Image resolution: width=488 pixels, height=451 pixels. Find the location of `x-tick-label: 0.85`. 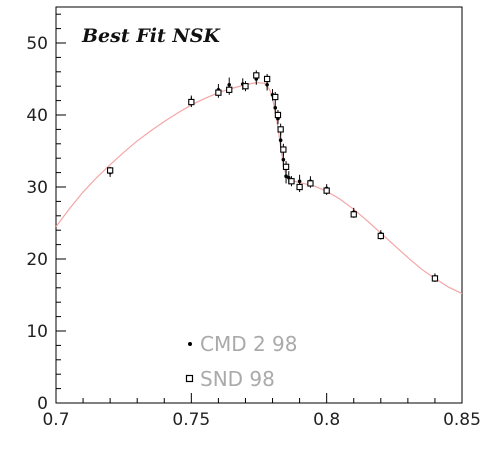

x-tick-label: 0.85 is located at coordinates (462, 420).